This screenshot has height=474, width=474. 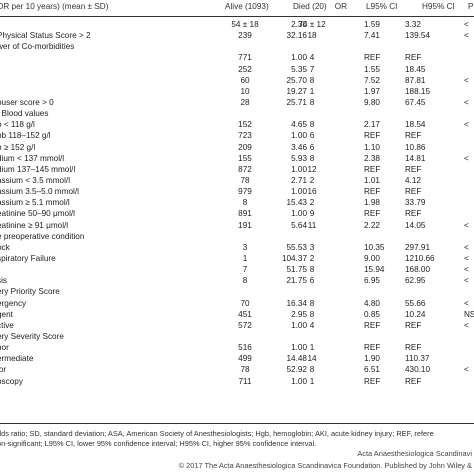 I want to click on cell-l95-ci: 15.94, so click(x=374, y=270).